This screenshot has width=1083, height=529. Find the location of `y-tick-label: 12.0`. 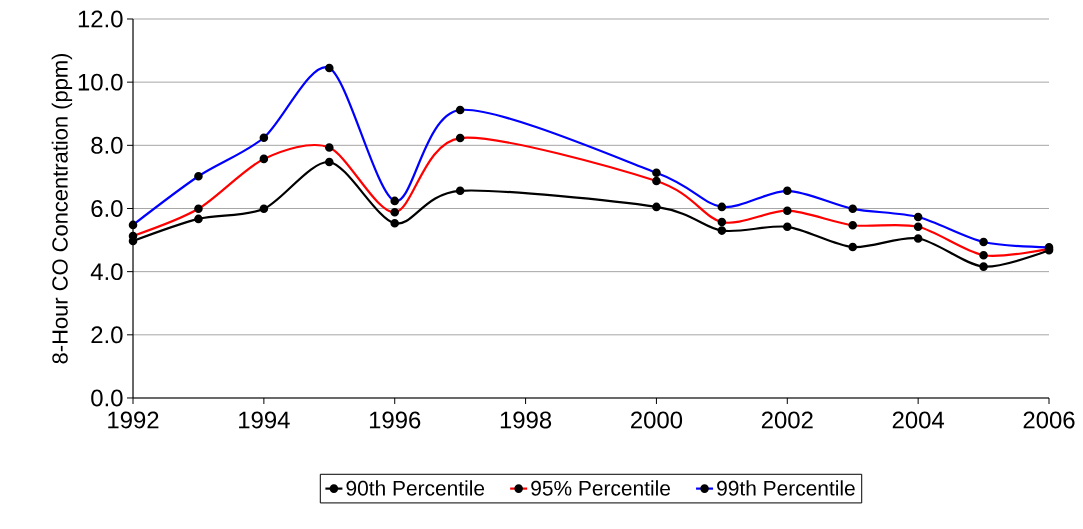

y-tick-label: 12.0 is located at coordinates (100, 19).